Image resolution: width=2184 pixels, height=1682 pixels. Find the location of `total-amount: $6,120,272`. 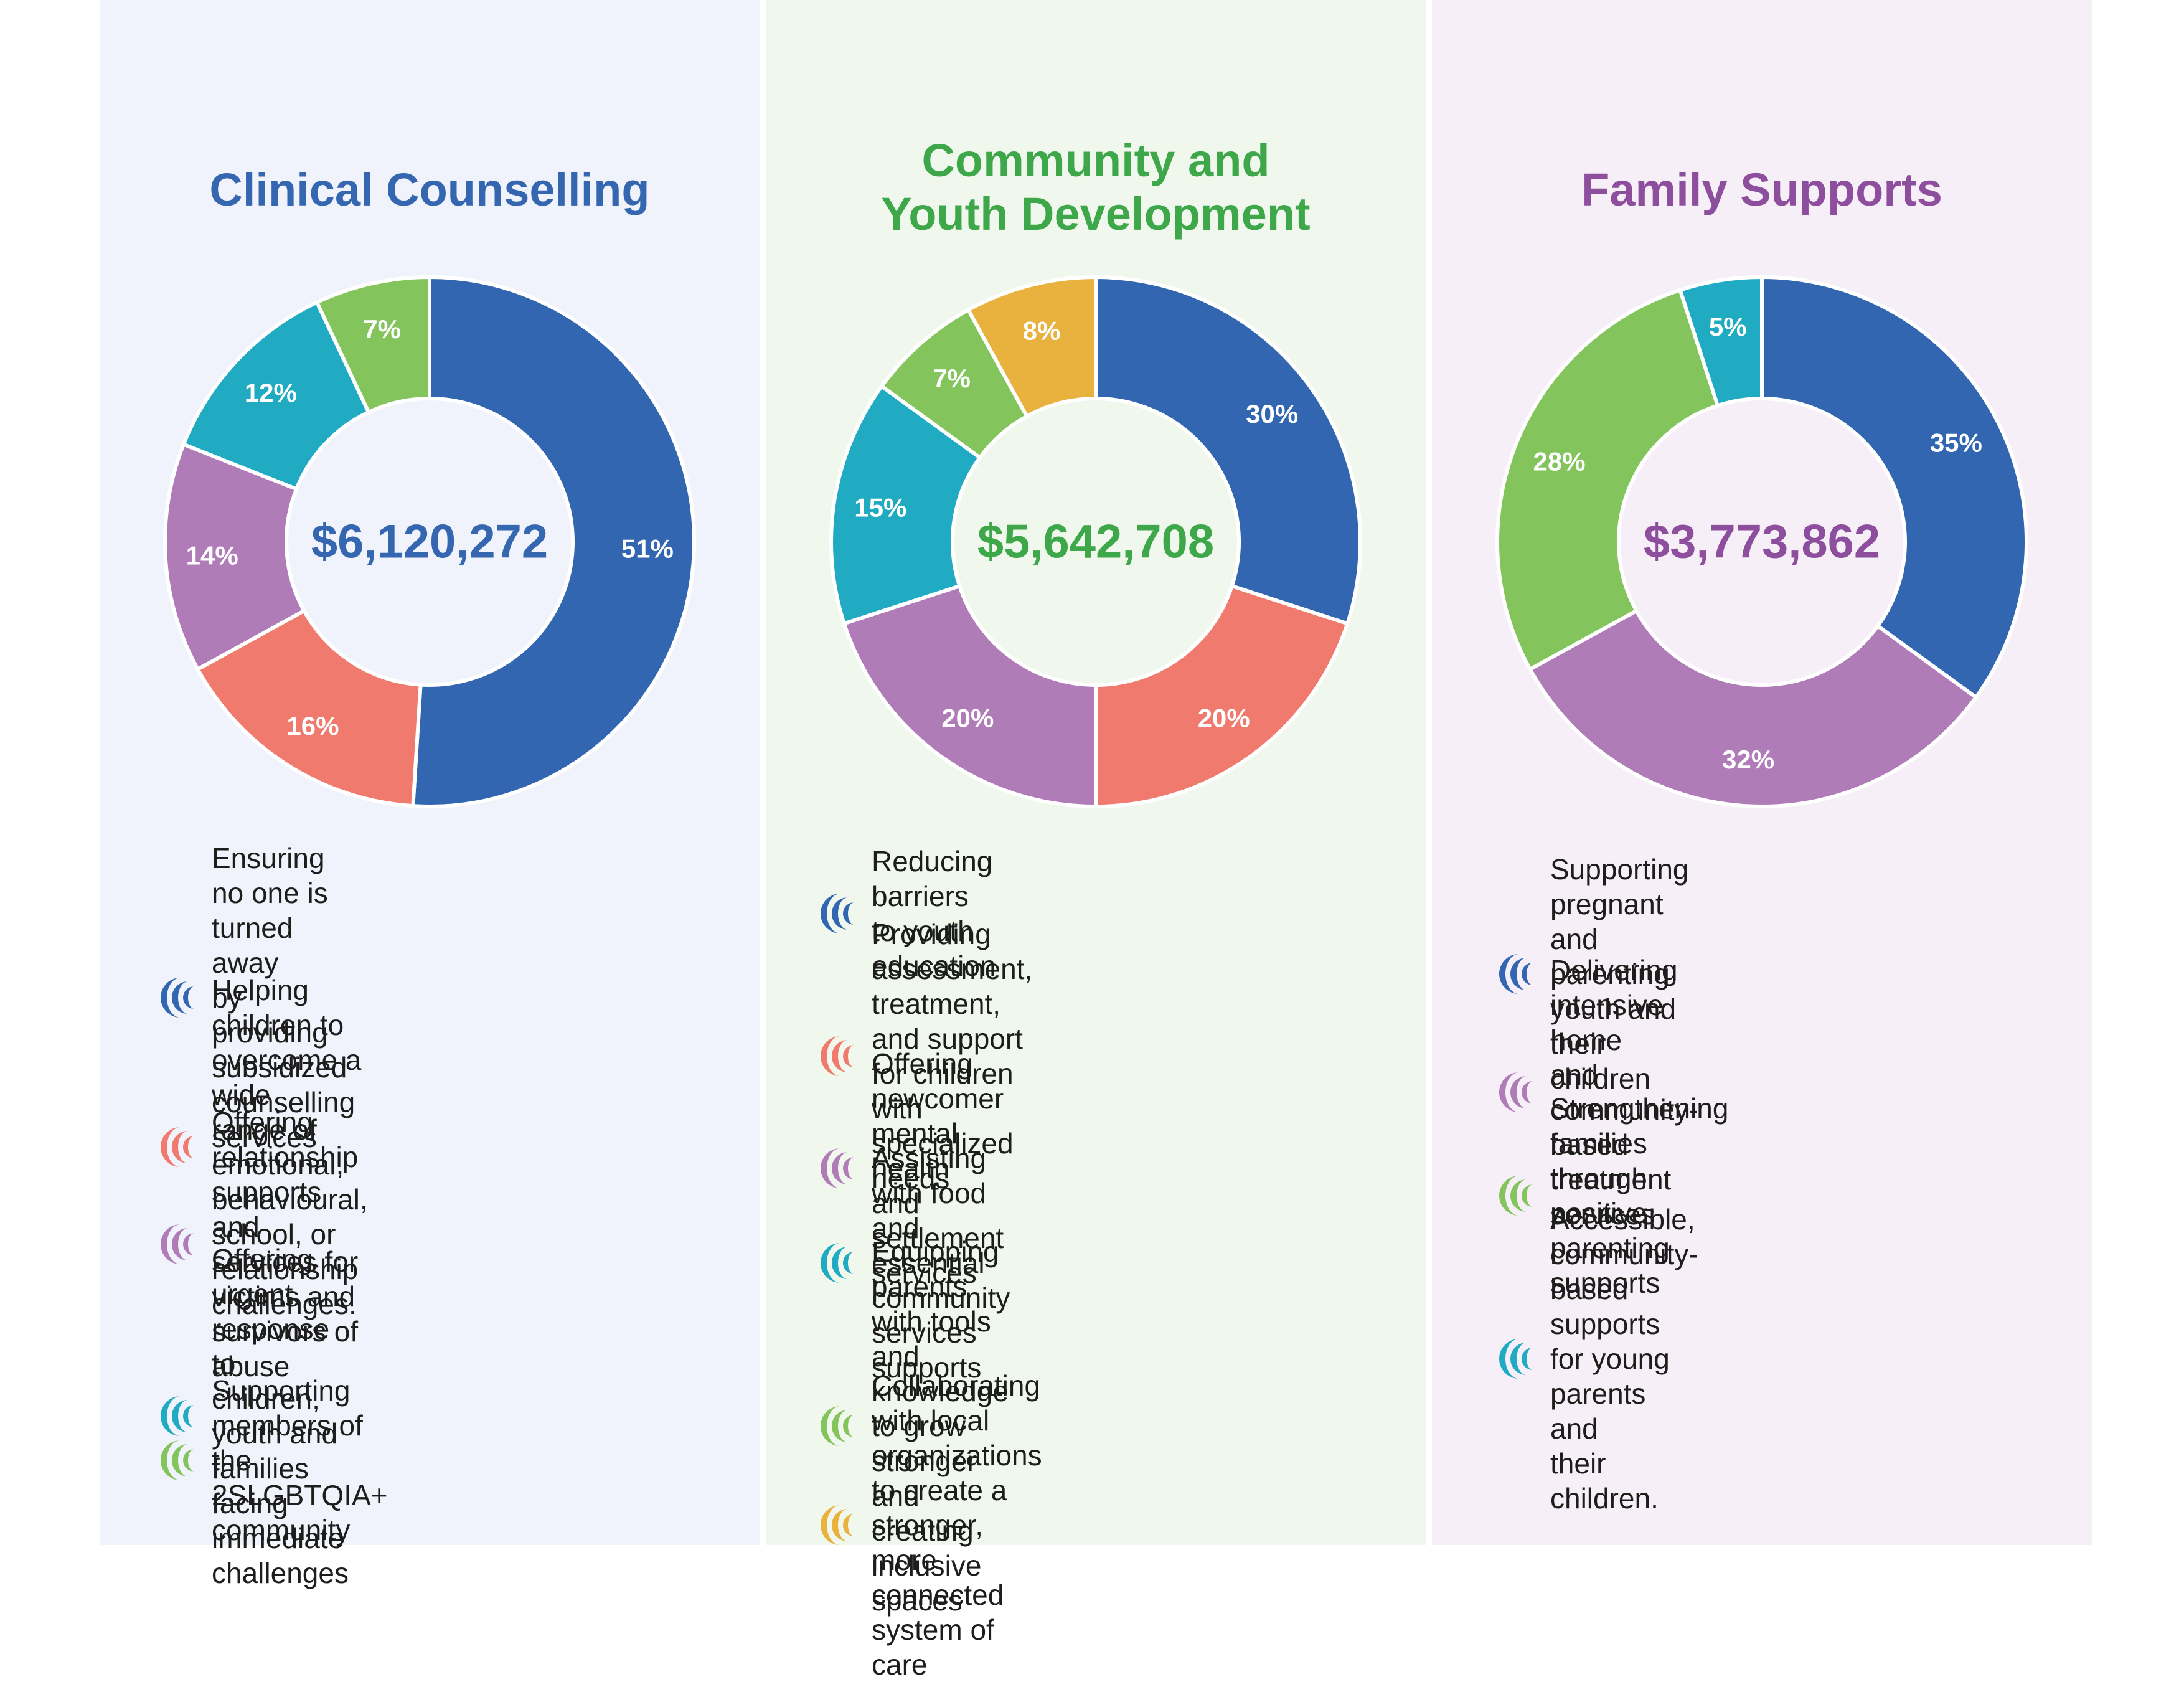

total-amount: $6,120,272 is located at coordinates (430, 542).